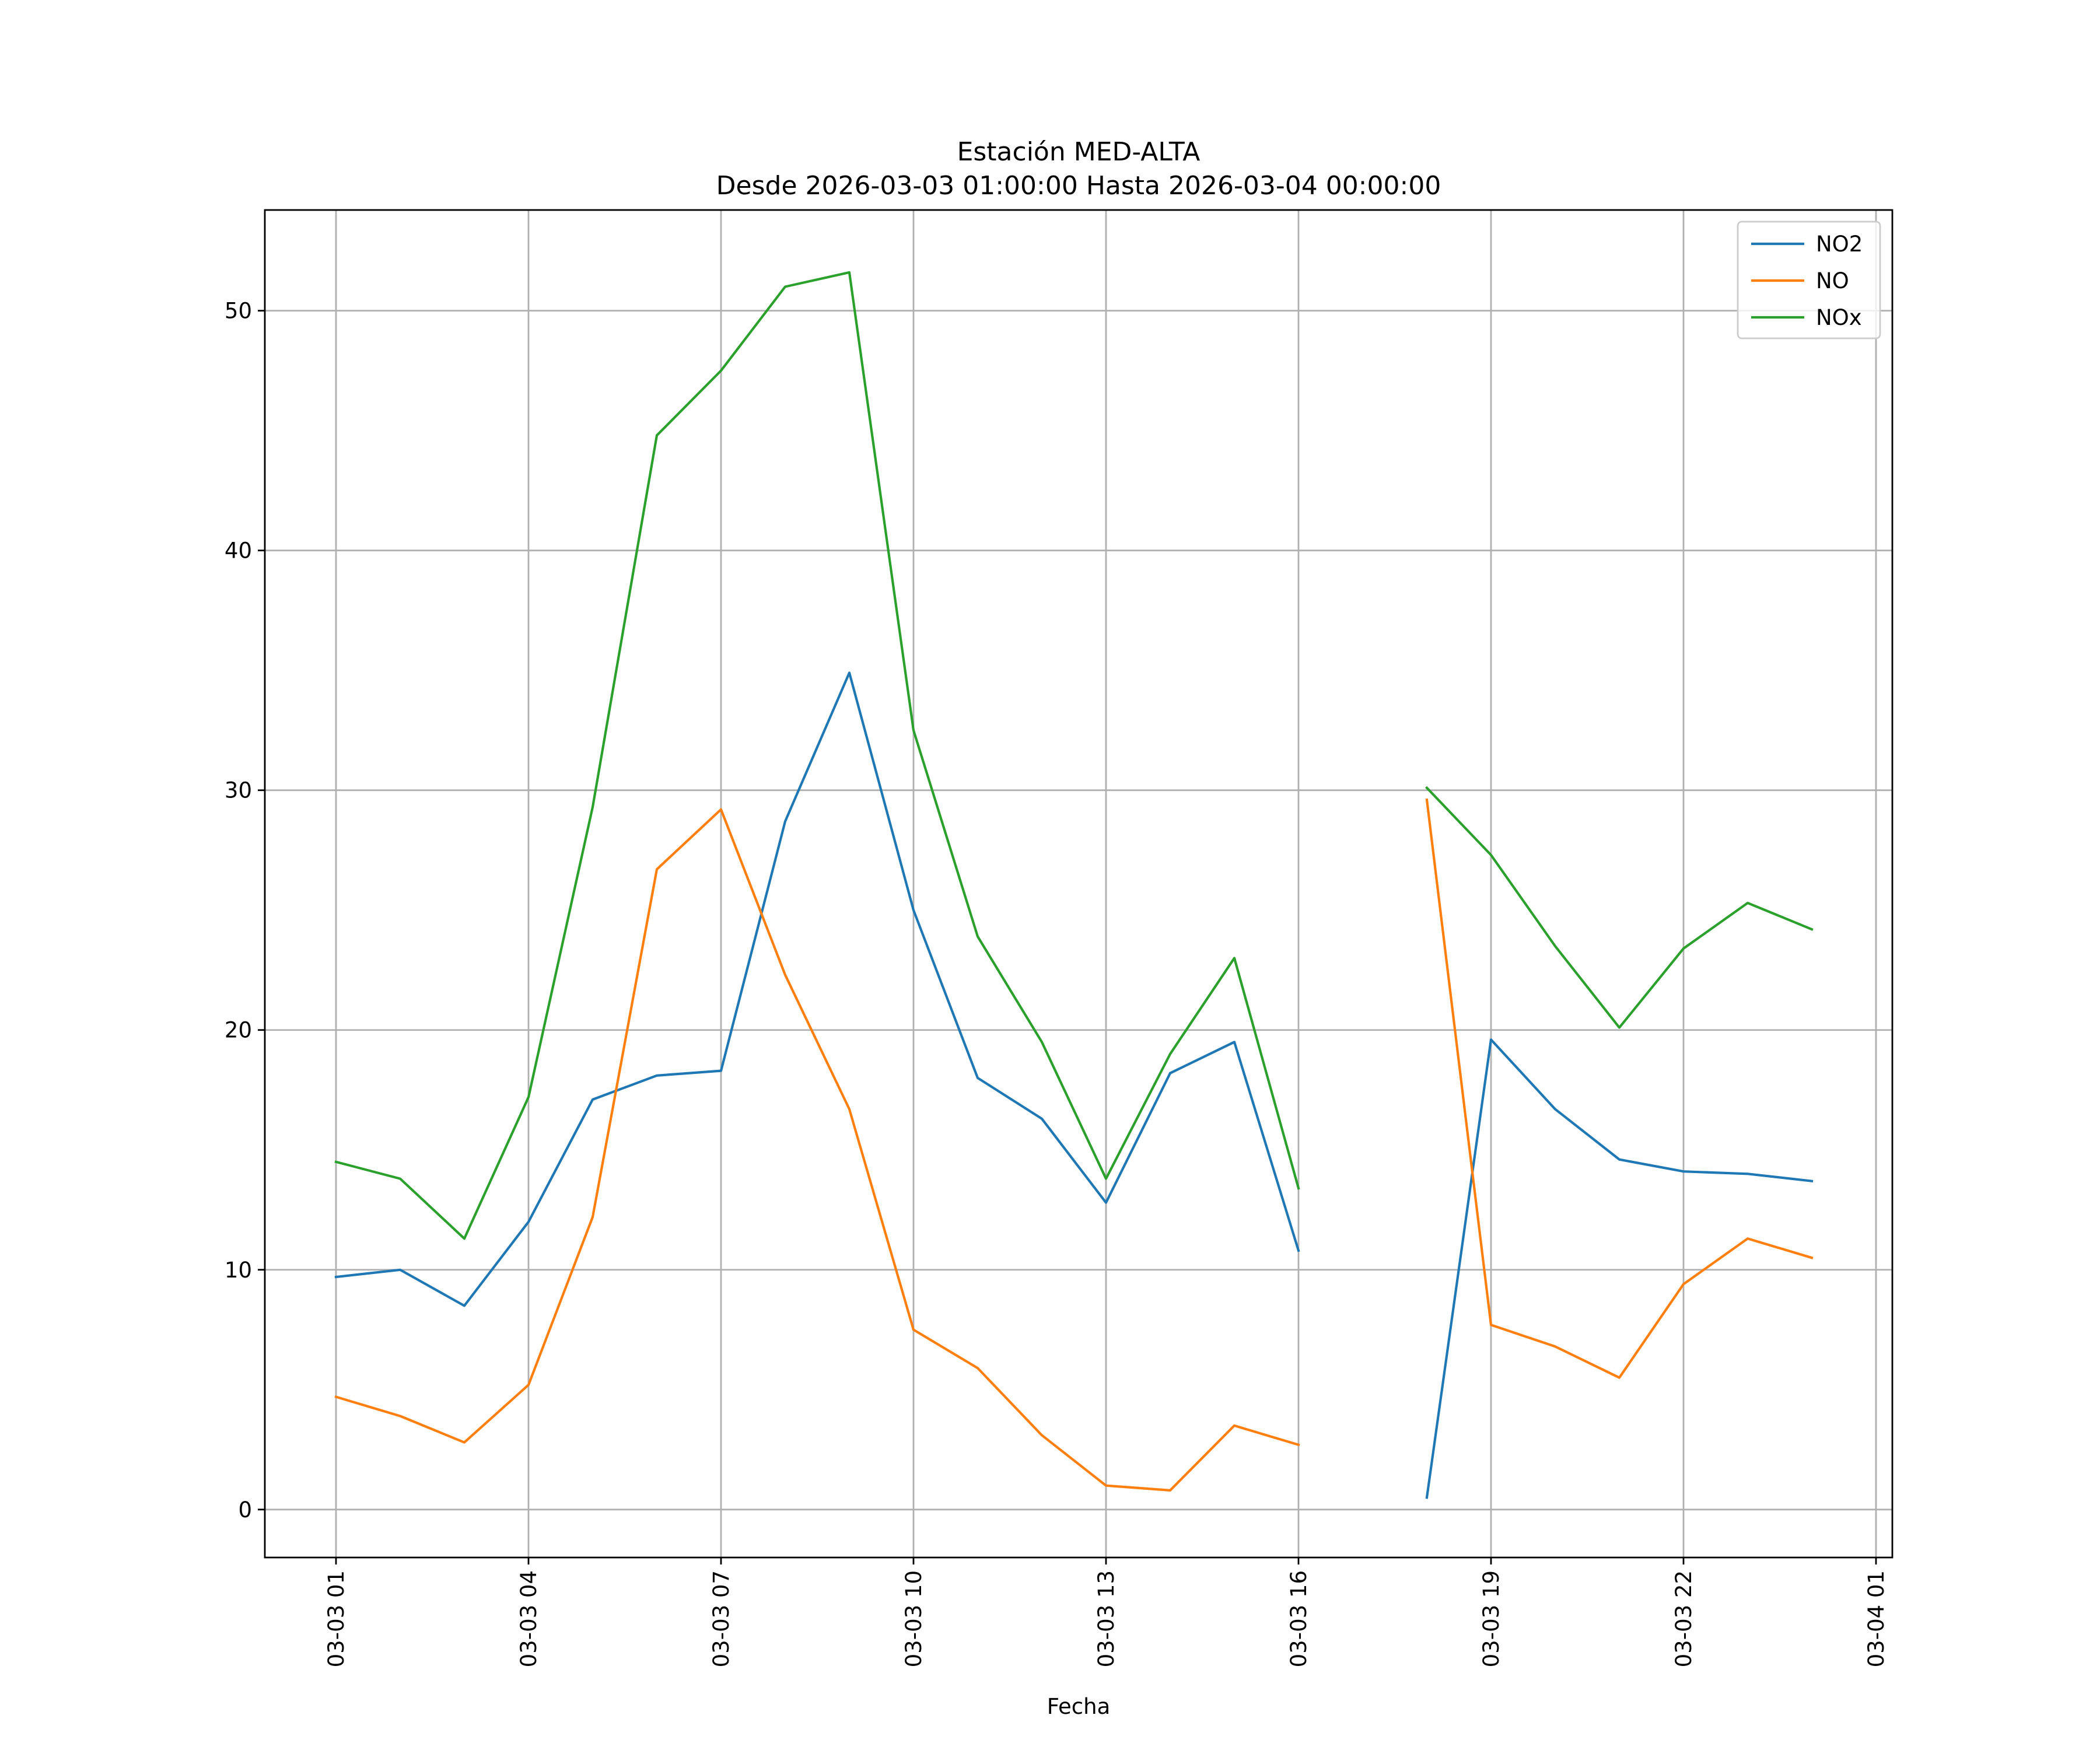 This screenshot has height=1750, width=2100. Describe the element at coordinates (1876, 1618) in the screenshot. I see `x-tick-label: 03-04 01` at that location.